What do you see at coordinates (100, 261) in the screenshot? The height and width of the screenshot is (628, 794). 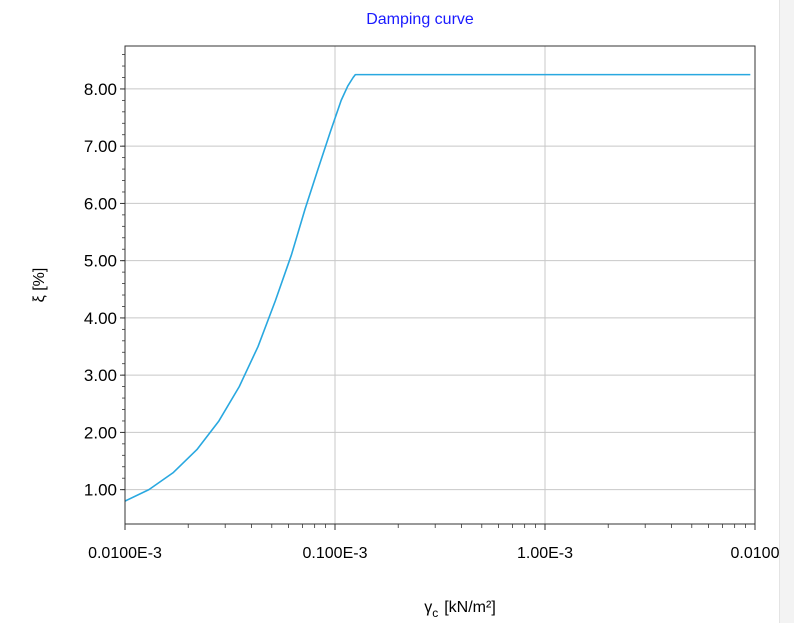 I see `y-tick-label: 5.00` at bounding box center [100, 261].